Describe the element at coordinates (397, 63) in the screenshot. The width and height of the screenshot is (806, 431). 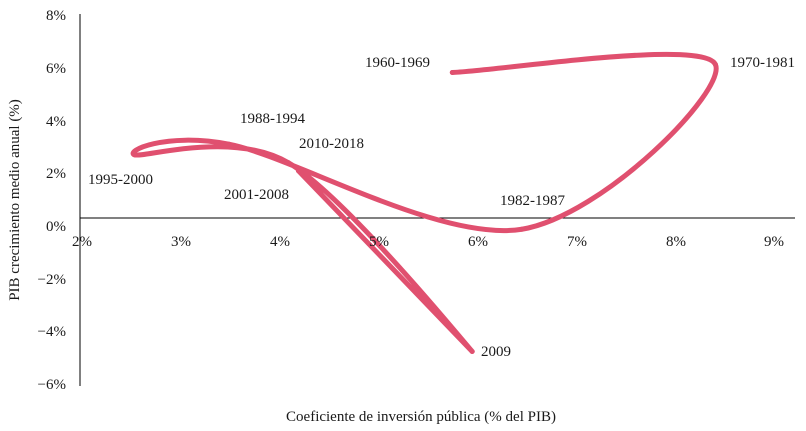
I see `period-label-1960-1969: 1960-1969` at that location.